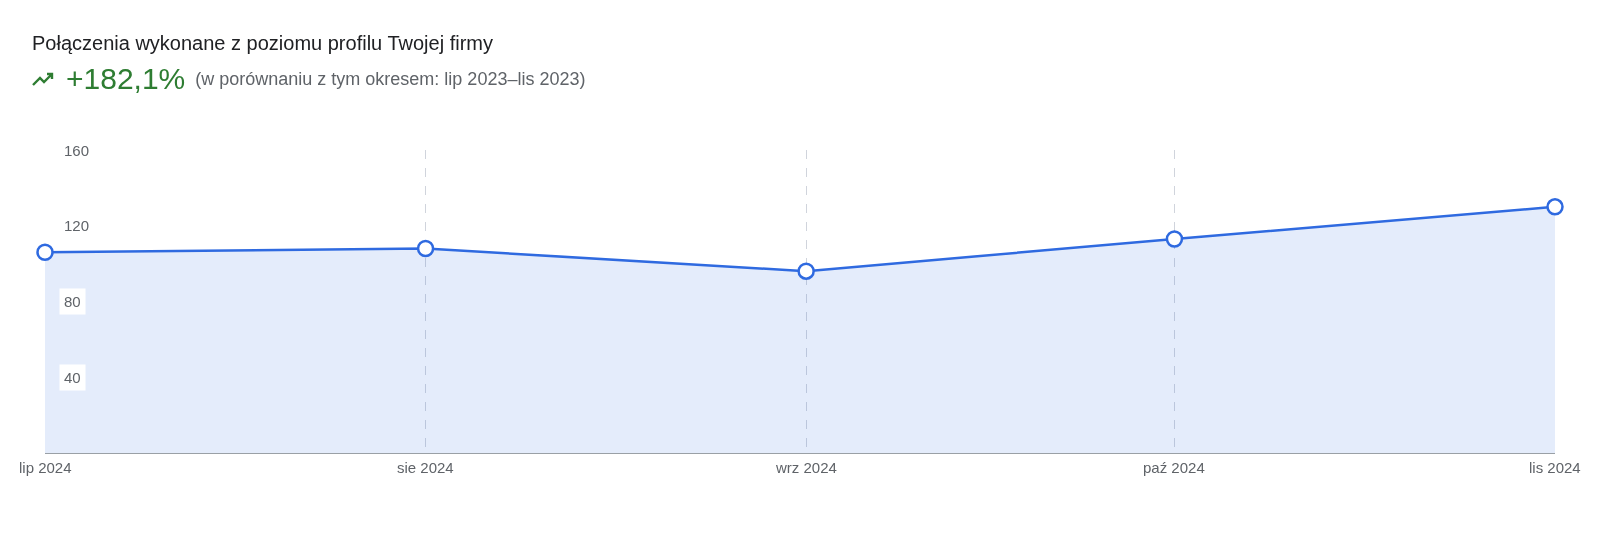 The width and height of the screenshot is (1600, 545). I want to click on y-tick-label: 120, so click(77, 225).